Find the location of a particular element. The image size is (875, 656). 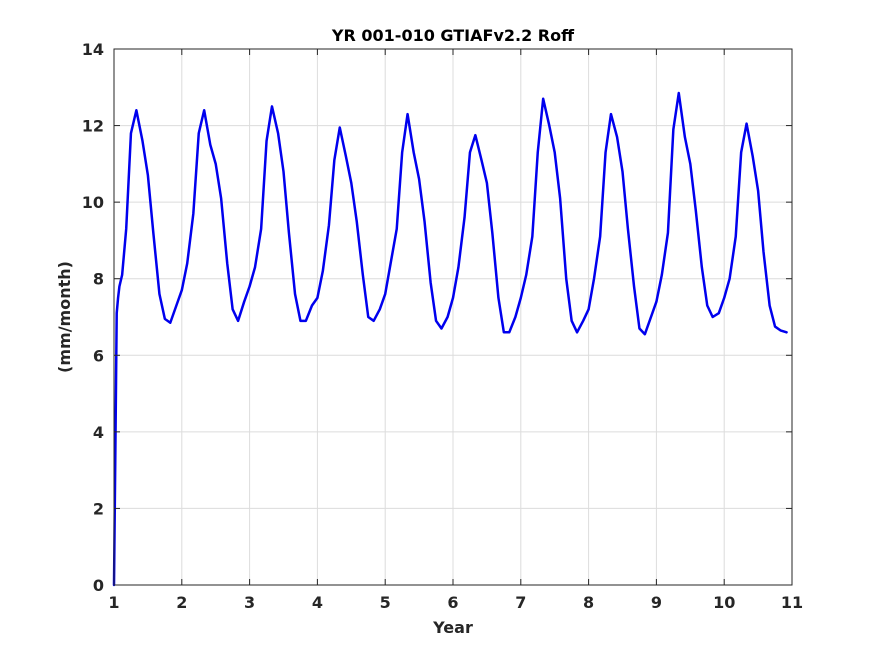

y-tick-label: 8 is located at coordinates (98, 279).